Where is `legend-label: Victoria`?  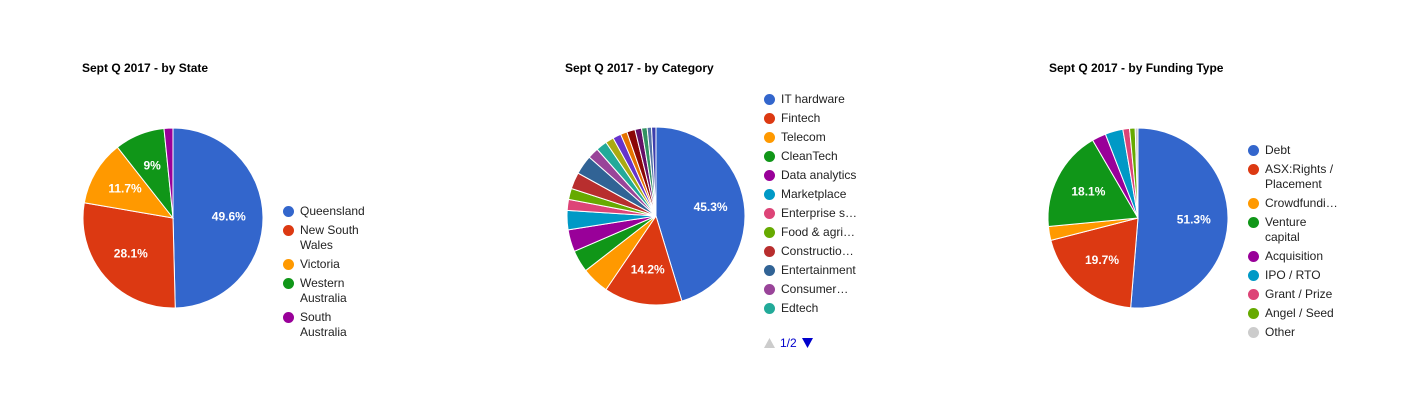 legend-label: Victoria is located at coordinates (320, 264).